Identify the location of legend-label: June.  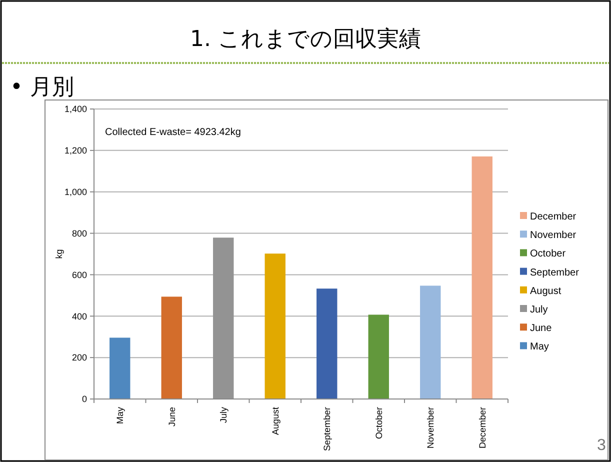
(541, 328).